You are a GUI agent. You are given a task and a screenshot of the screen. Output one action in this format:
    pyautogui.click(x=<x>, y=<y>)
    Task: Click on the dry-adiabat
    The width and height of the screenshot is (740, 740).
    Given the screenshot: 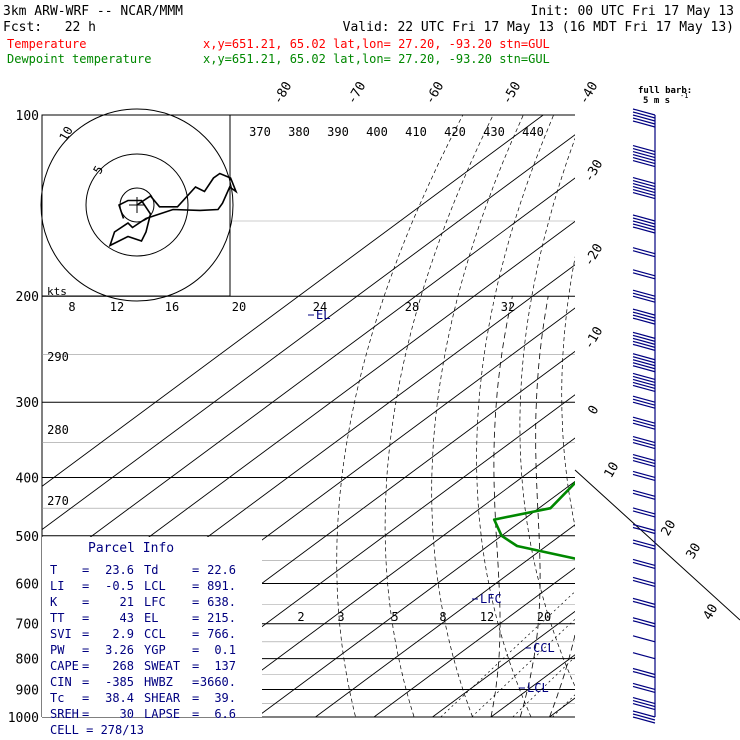 What is the action you would take?
    pyautogui.click(x=728, y=422)
    